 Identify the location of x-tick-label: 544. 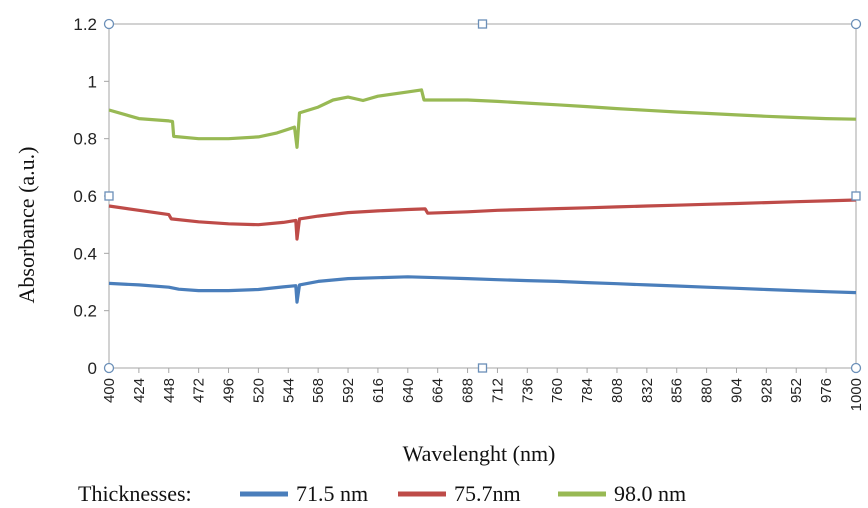
(288, 390).